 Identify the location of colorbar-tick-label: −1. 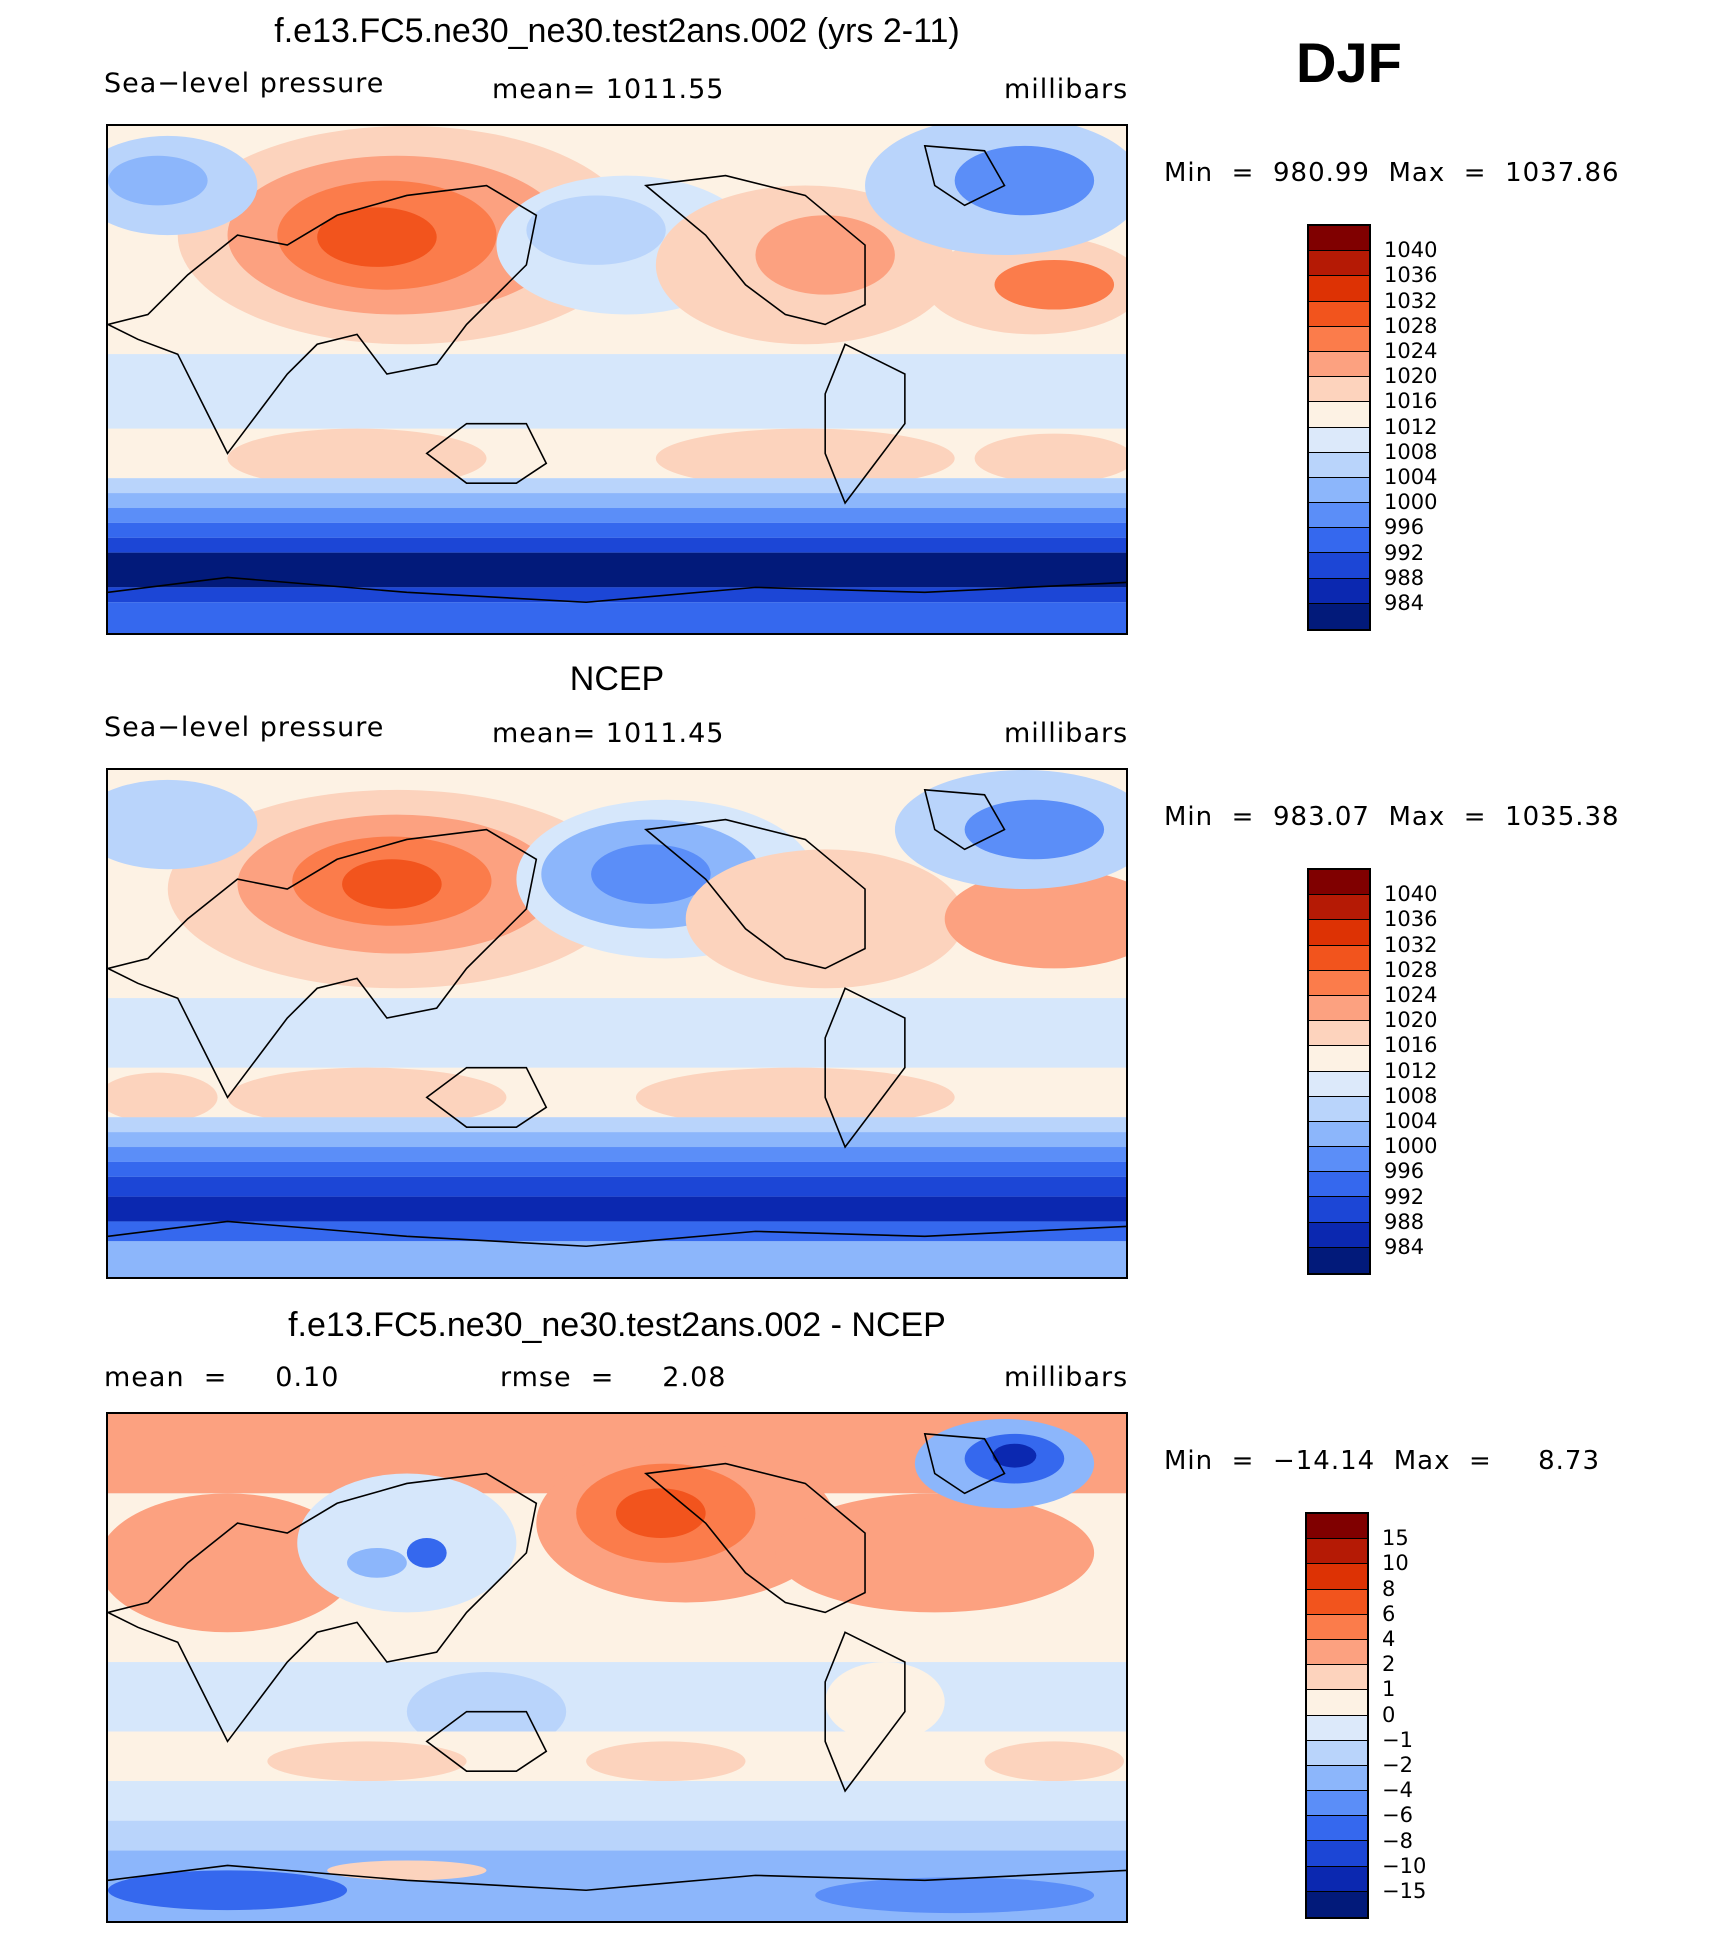
(1397, 1739).